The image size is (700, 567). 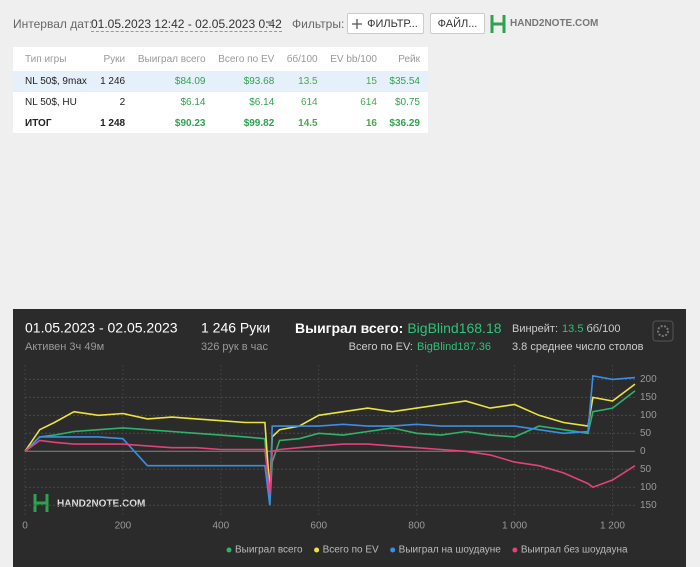 I want to click on logo-icon, so click(x=498, y=24).